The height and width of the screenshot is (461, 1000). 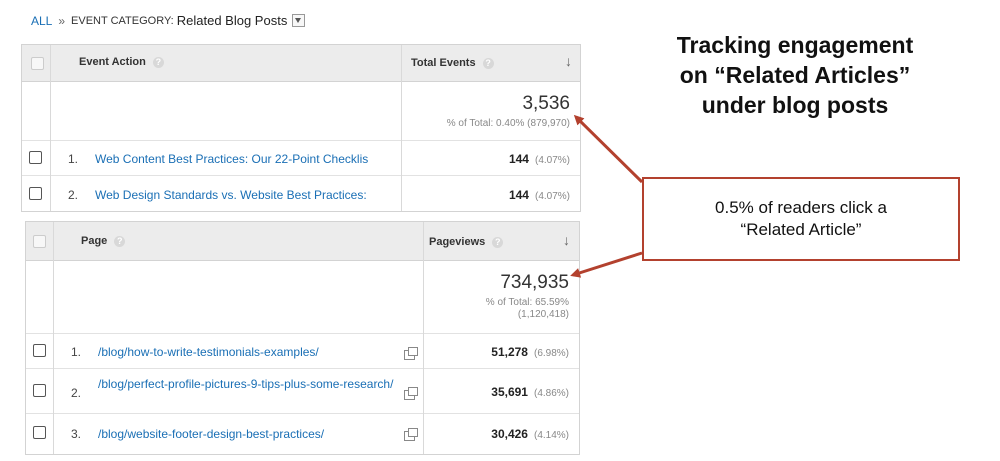 I want to click on slide-title-line: Tracking engagement, so click(x=795, y=45).